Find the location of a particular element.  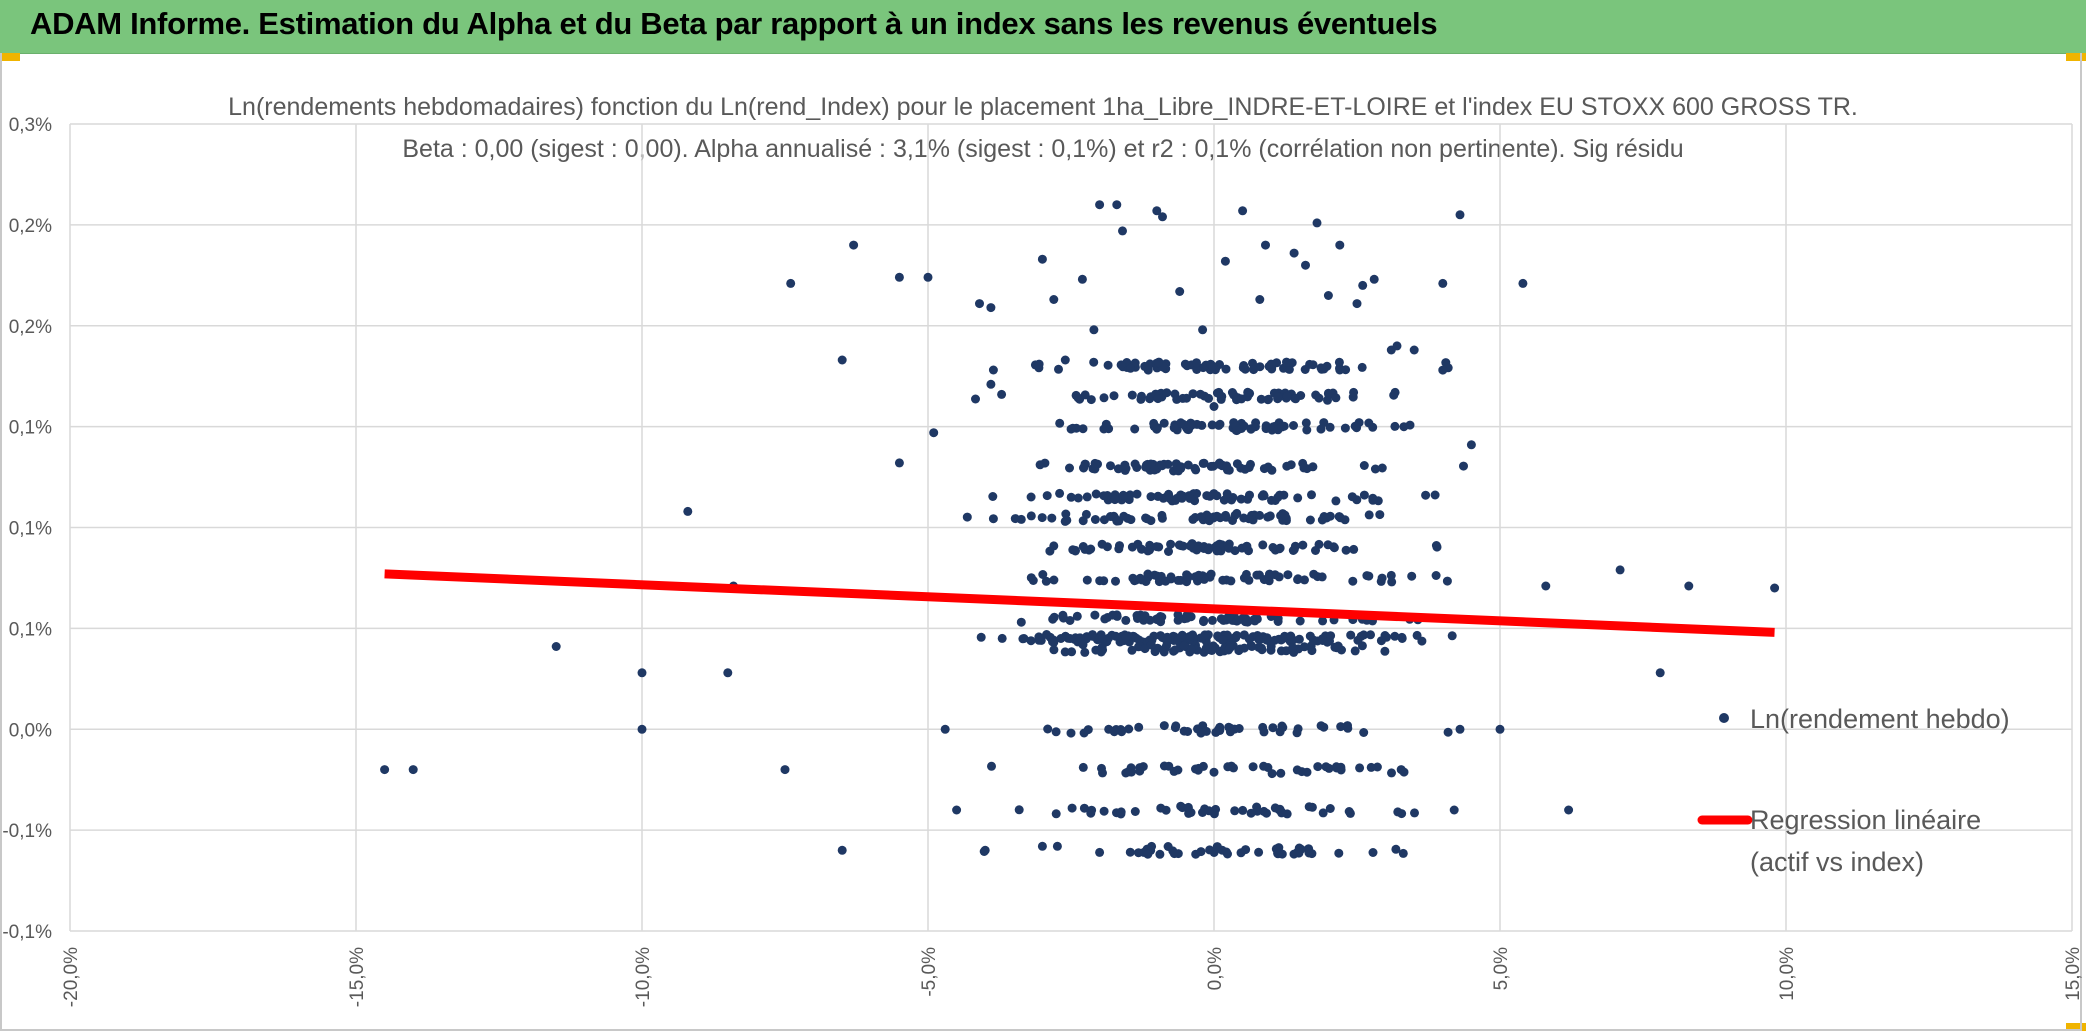

x-tick-label: 5,0% is located at coordinates (1501, 968).